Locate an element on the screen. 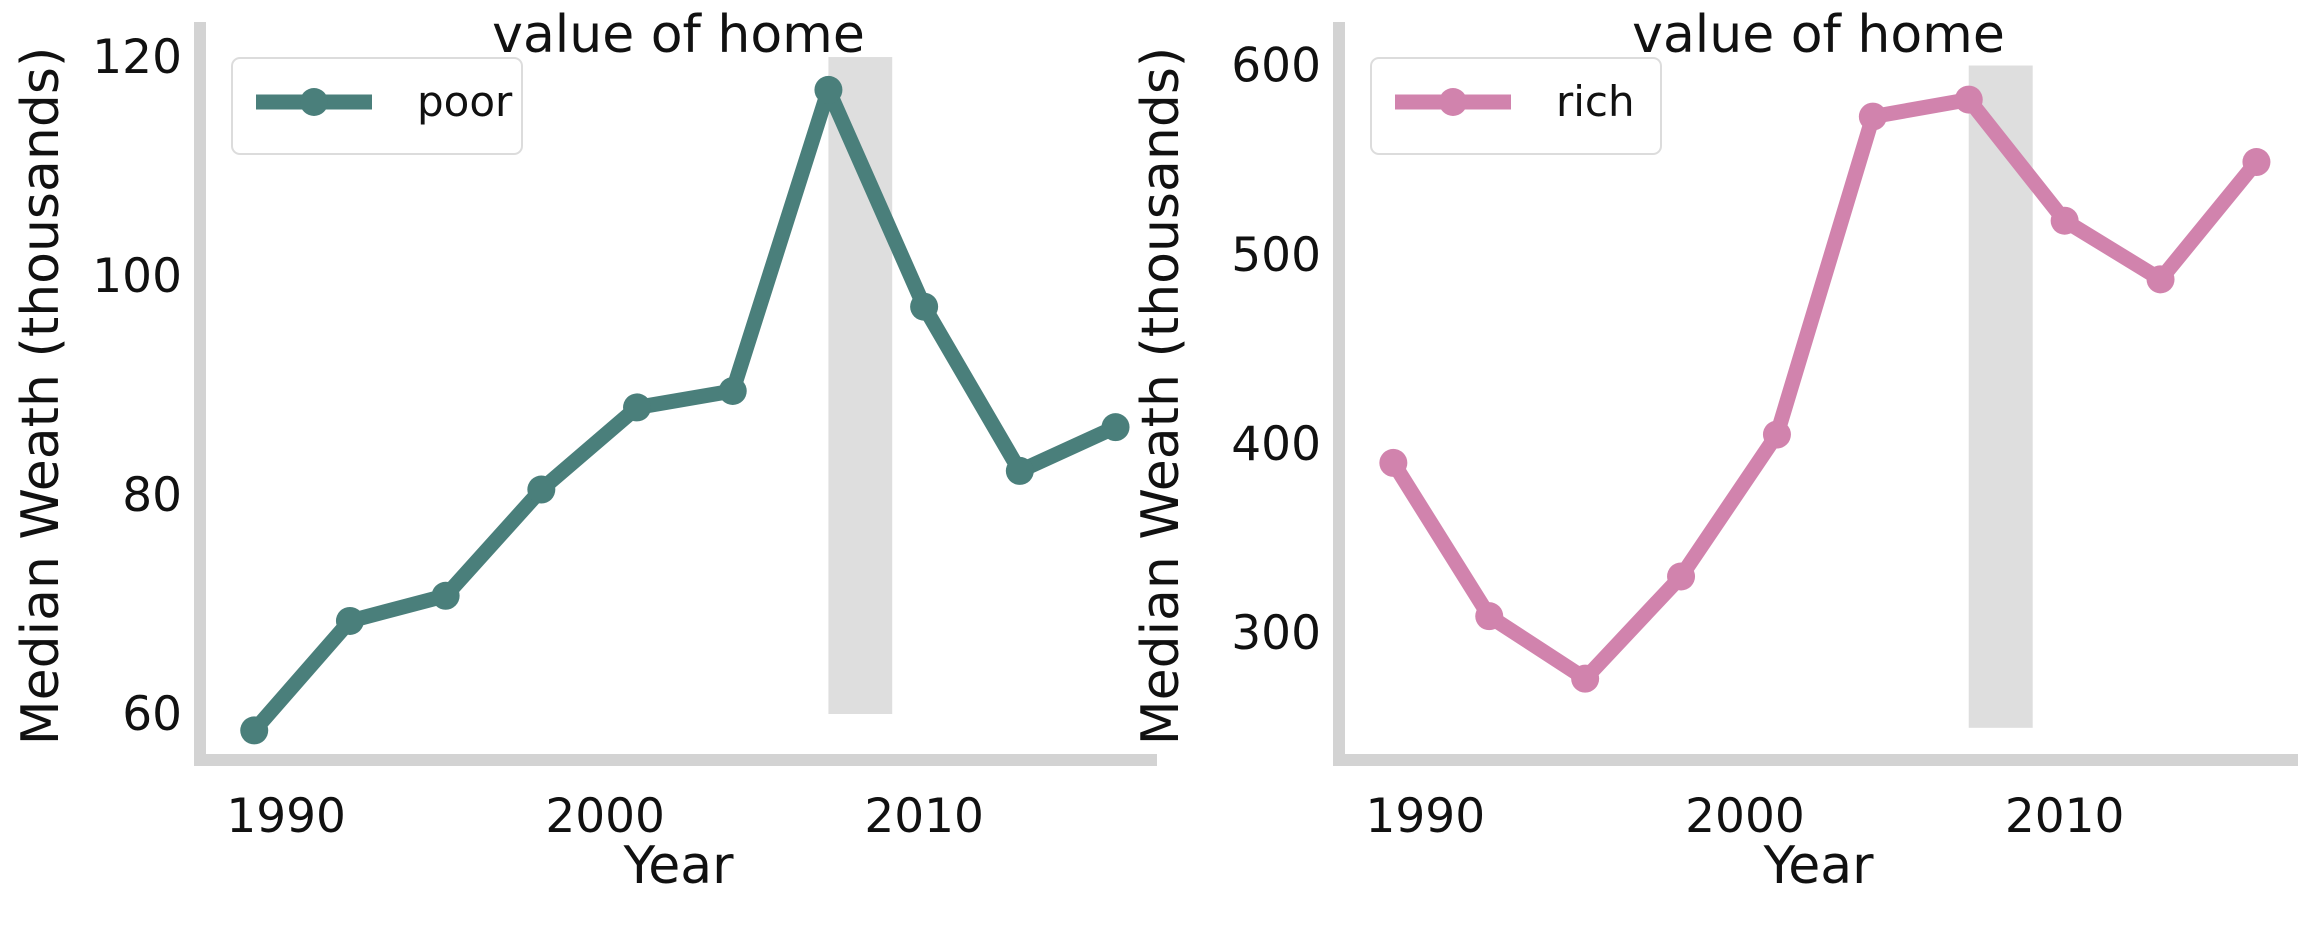 The width and height of the screenshot is (2319, 927). chart-1-x-tick-label: 1990 is located at coordinates (286, 816).